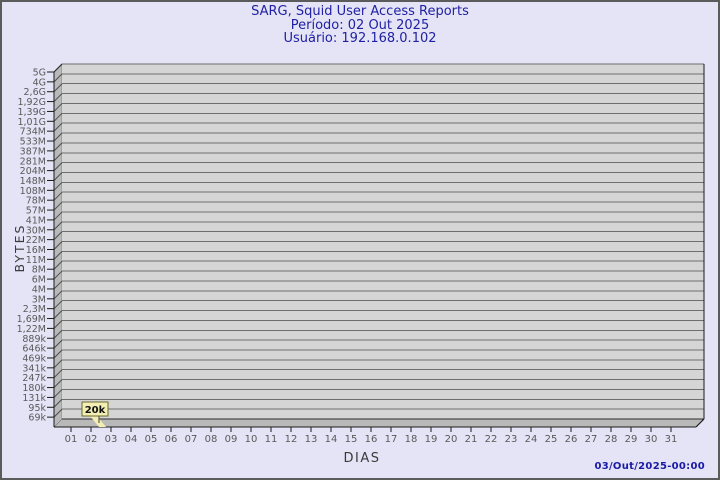 The width and height of the screenshot is (720, 480). I want to click on y-axis-tick-label: 148M, so click(33, 181).